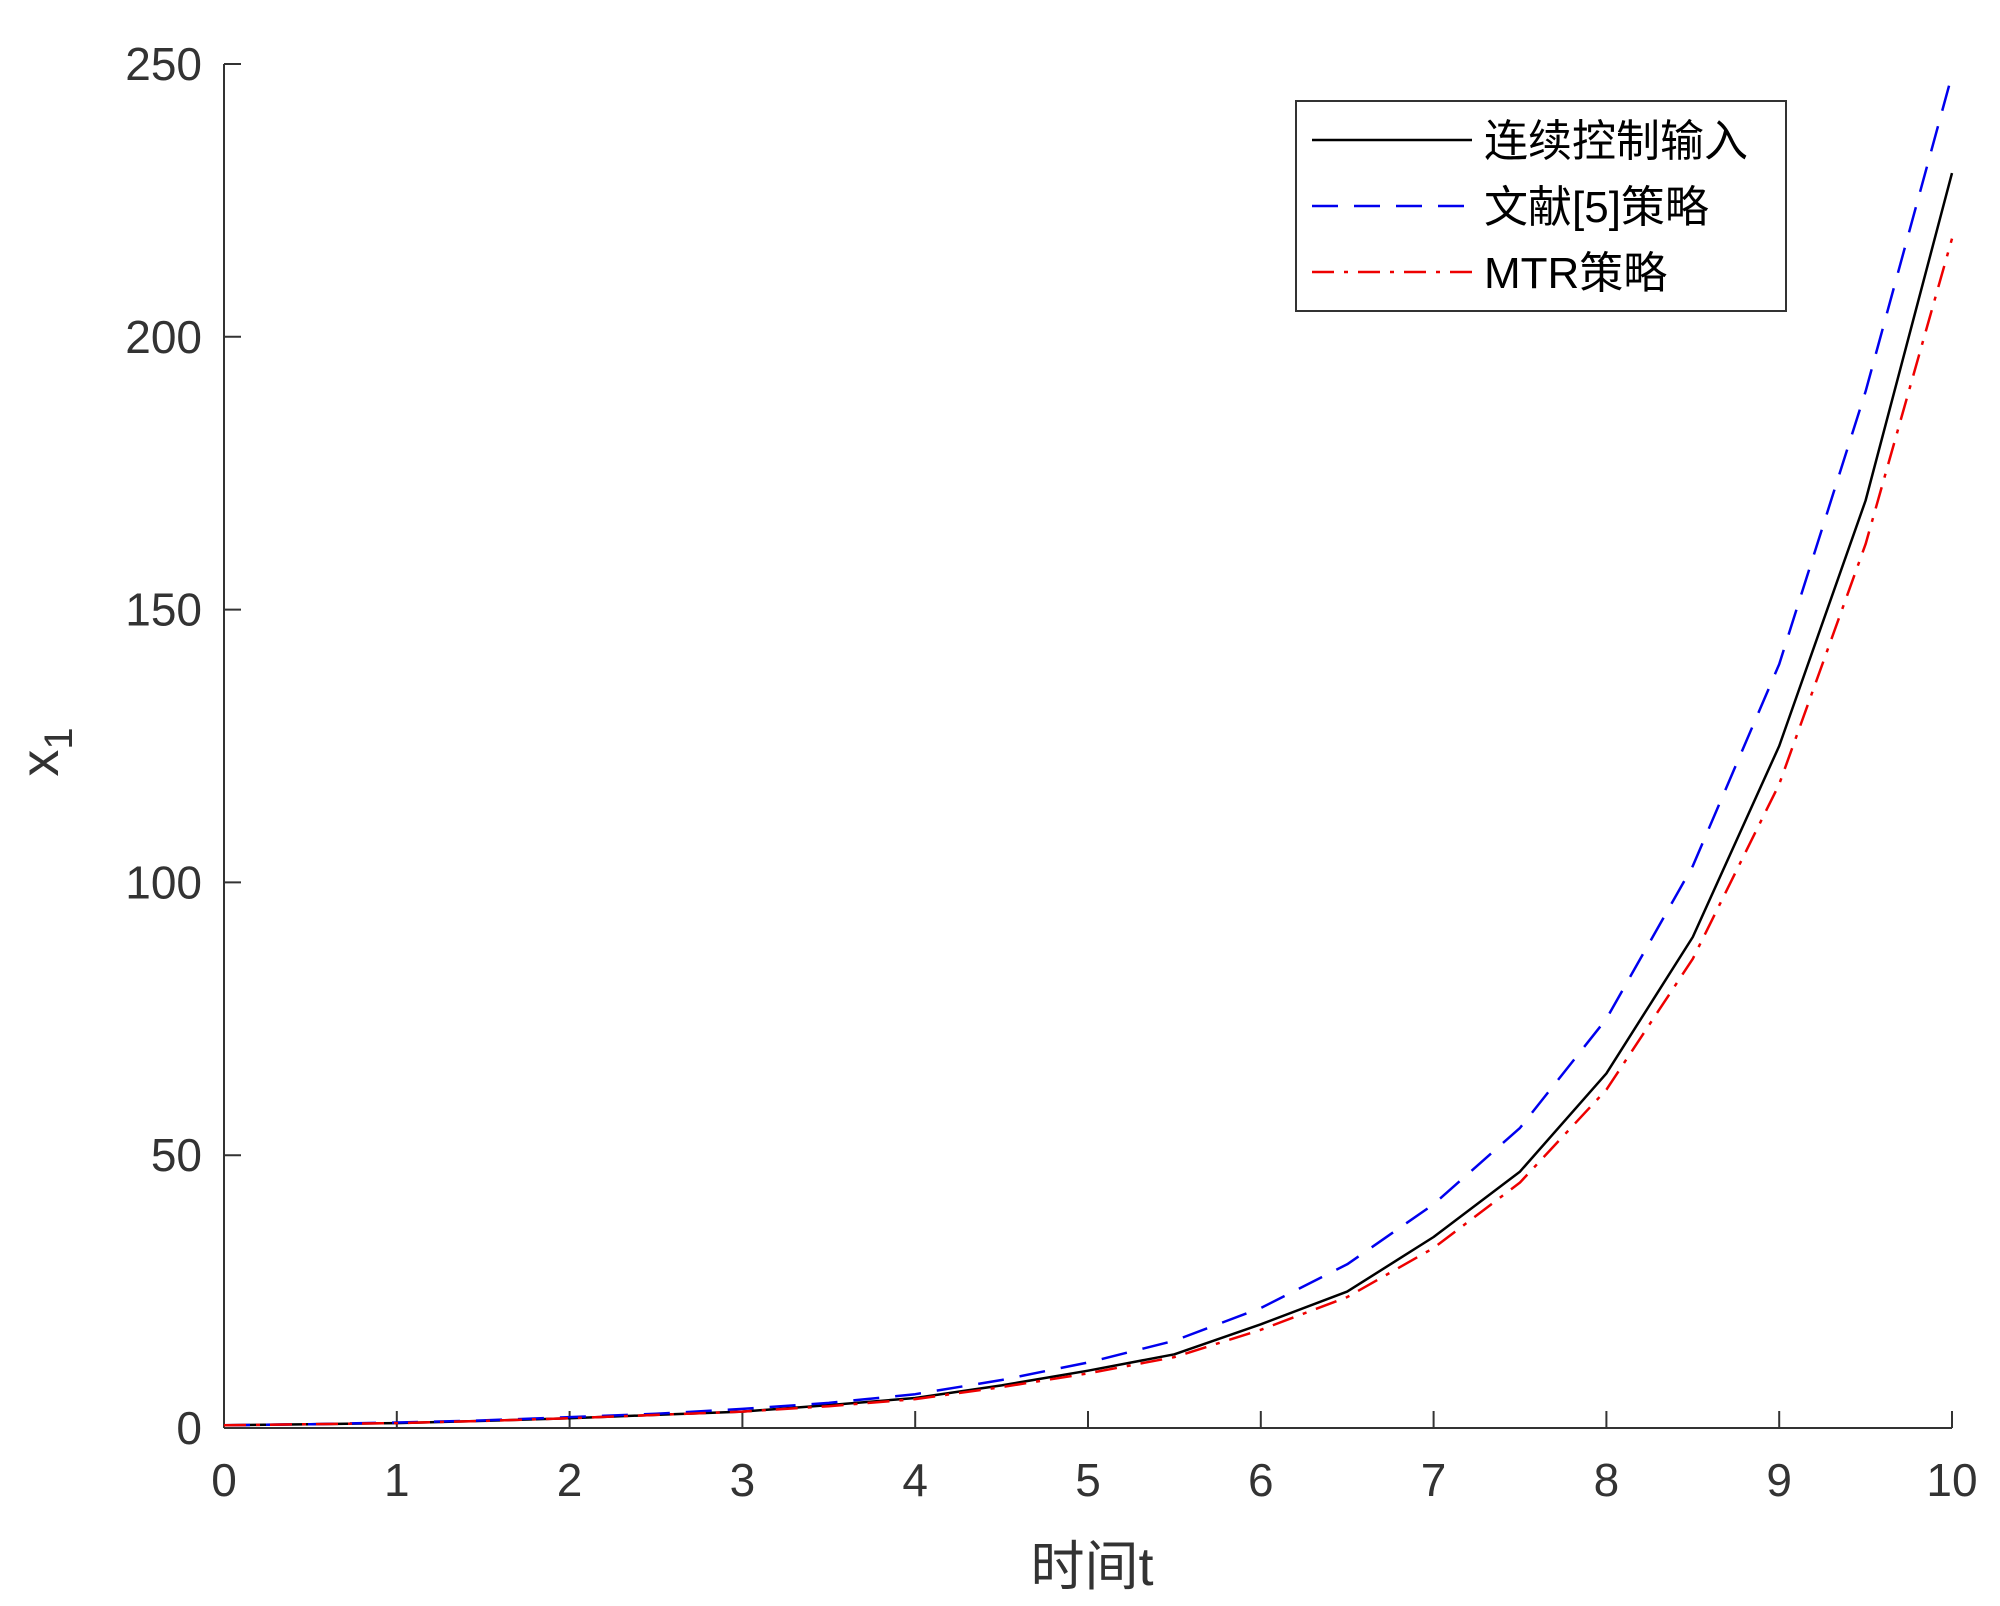 This screenshot has height=1606, width=2000. I want to click on x-tick-label-10: 10, so click(1951, 1480).